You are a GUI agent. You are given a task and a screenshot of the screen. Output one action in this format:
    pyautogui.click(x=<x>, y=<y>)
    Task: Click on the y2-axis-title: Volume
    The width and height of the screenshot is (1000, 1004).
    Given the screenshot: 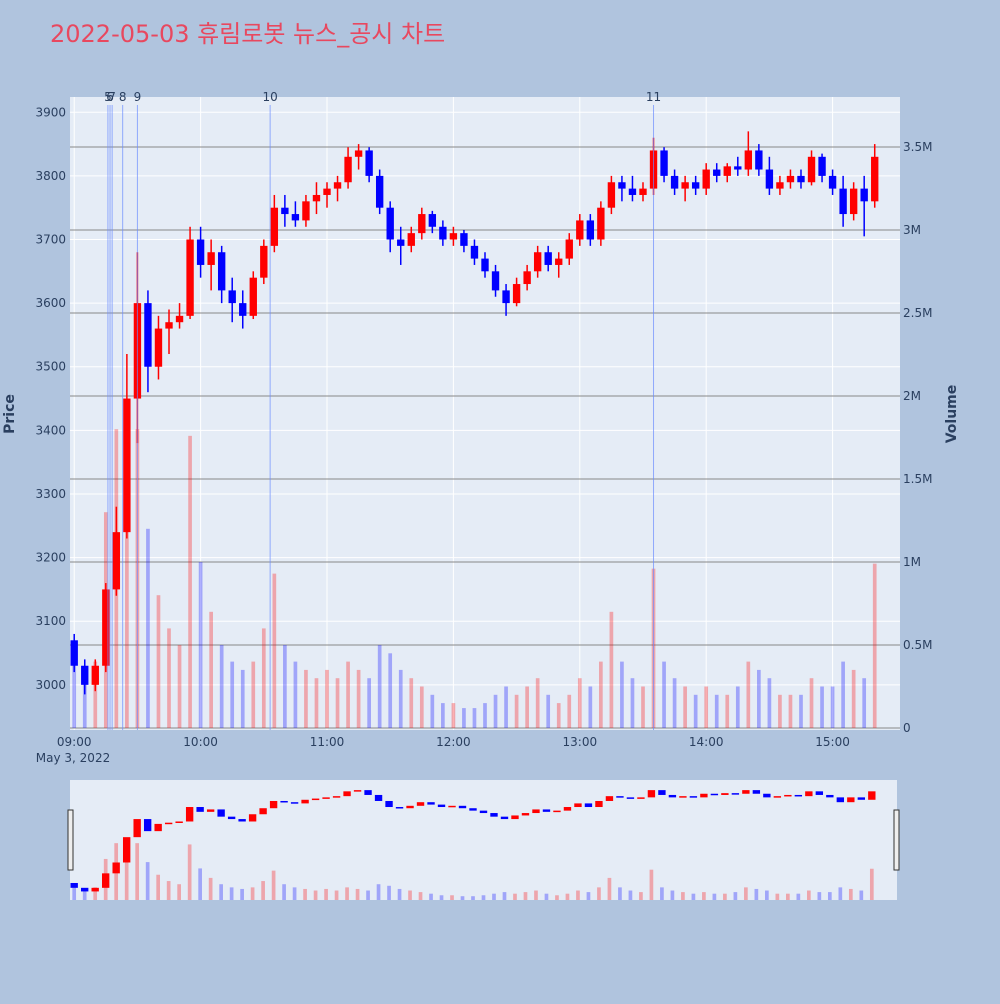 What is the action you would take?
    pyautogui.click(x=952, y=414)
    